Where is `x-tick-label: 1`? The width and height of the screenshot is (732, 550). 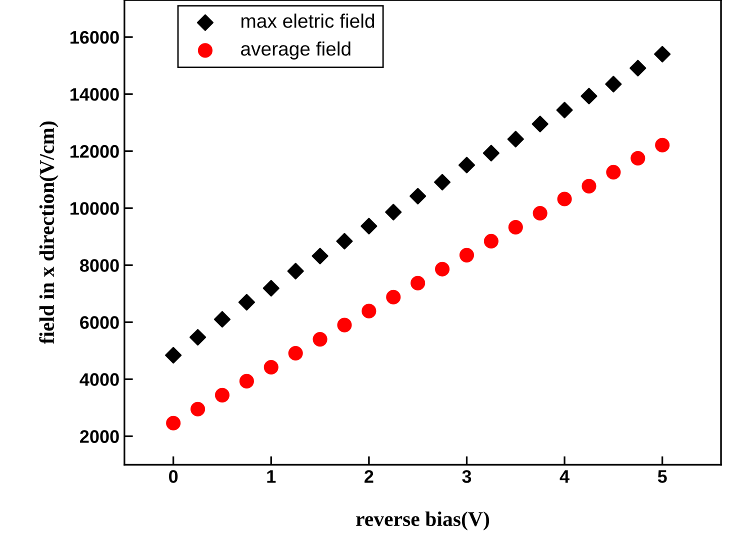 x-tick-label: 1 is located at coordinates (271, 476).